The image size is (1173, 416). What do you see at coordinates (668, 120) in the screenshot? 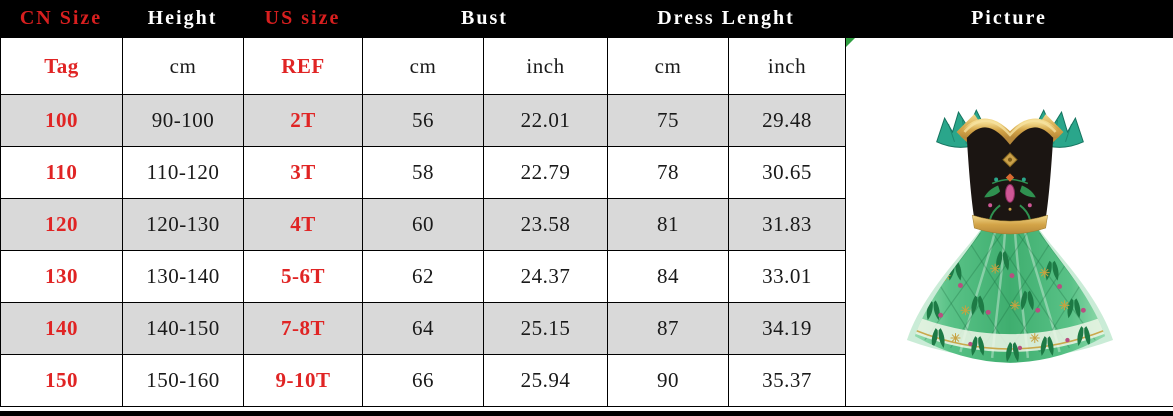
I see `cell-dress-cm: 75` at bounding box center [668, 120].